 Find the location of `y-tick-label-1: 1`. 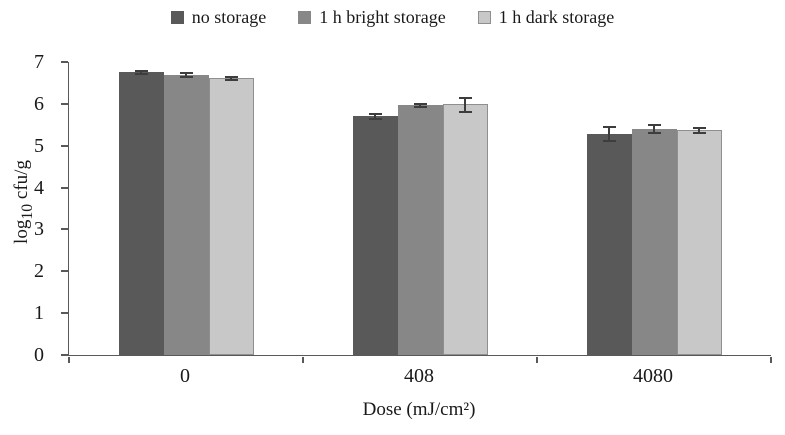

y-tick-label-1: 1 is located at coordinates (39, 313).